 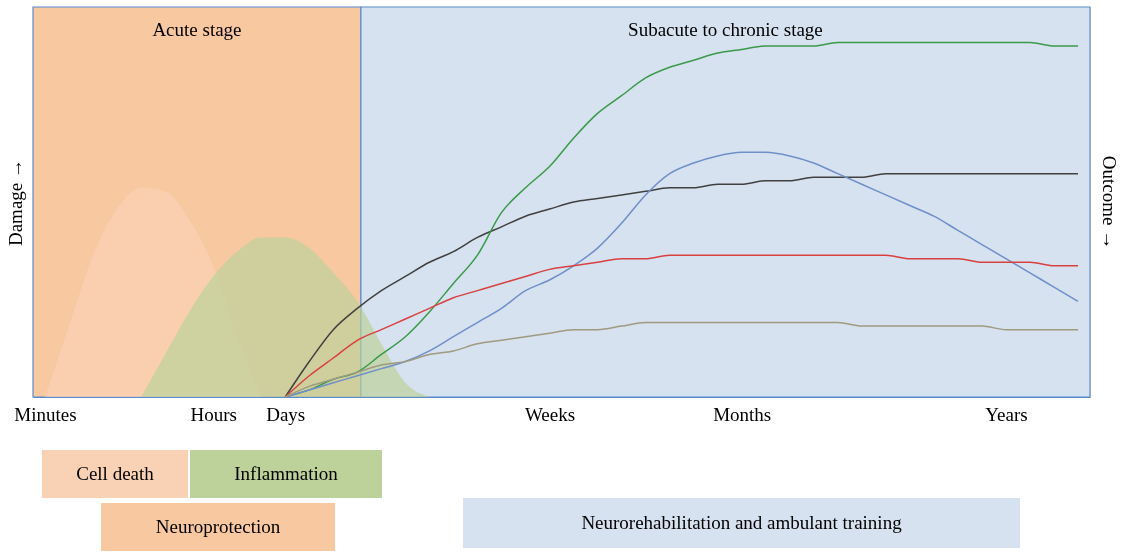 What do you see at coordinates (213, 414) in the screenshot?
I see `x-tick-label: Hours` at bounding box center [213, 414].